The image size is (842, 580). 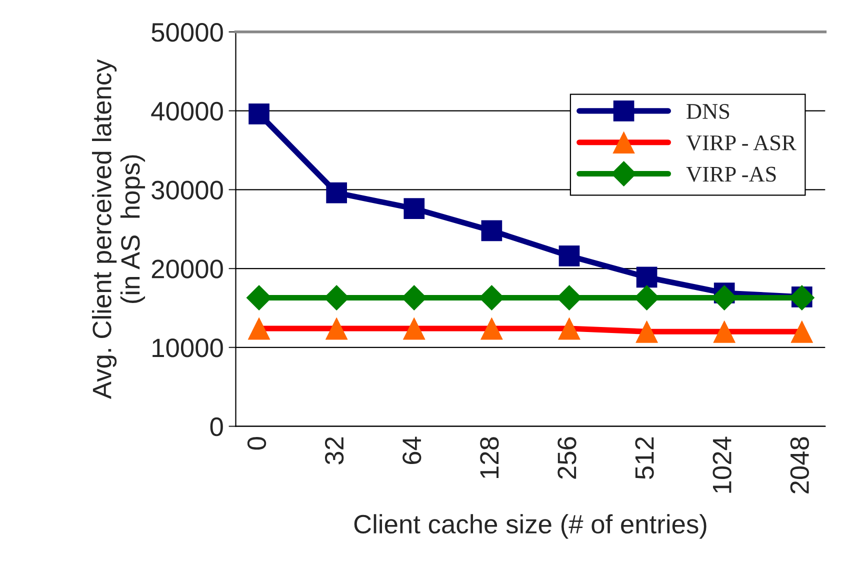 I want to click on x-tick-label: 64, so click(x=412, y=450).